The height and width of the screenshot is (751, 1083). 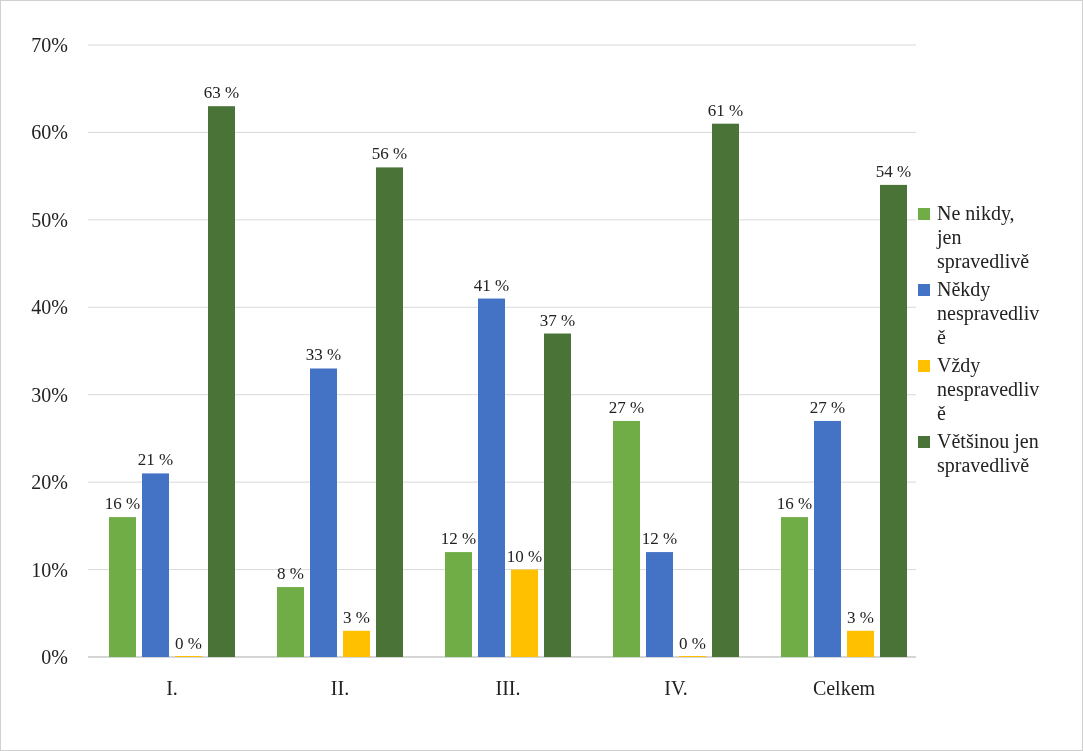 What do you see at coordinates (49, 394) in the screenshot?
I see `y-tick-label: 30%` at bounding box center [49, 394].